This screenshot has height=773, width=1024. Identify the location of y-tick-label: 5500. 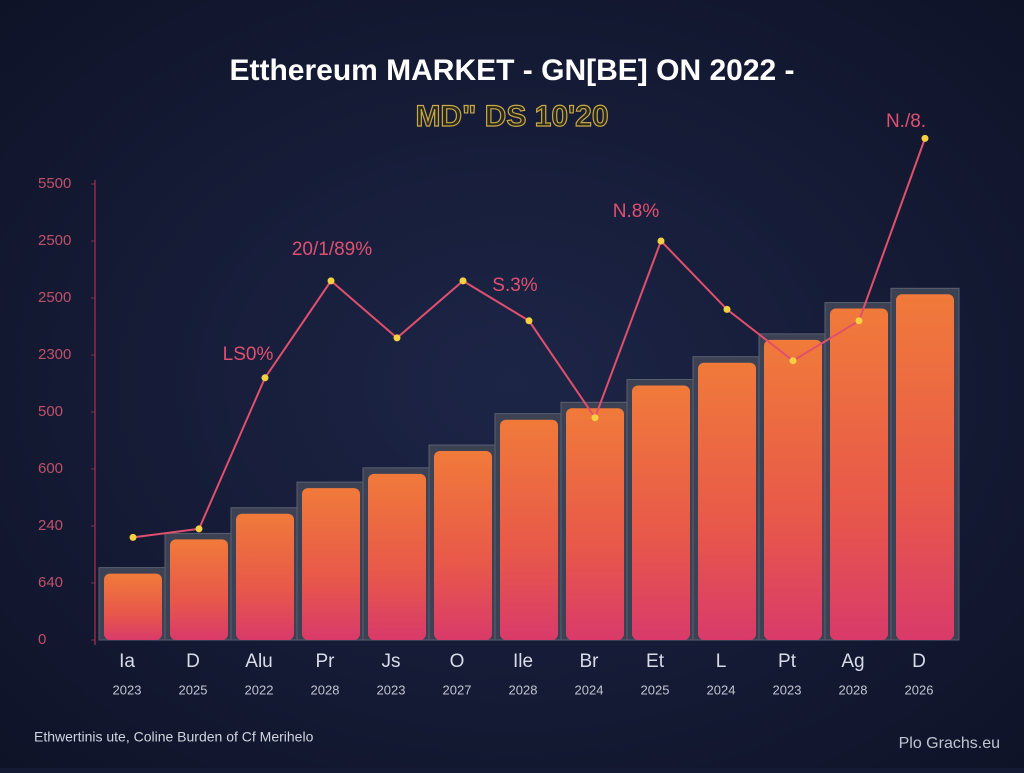
(54, 183).